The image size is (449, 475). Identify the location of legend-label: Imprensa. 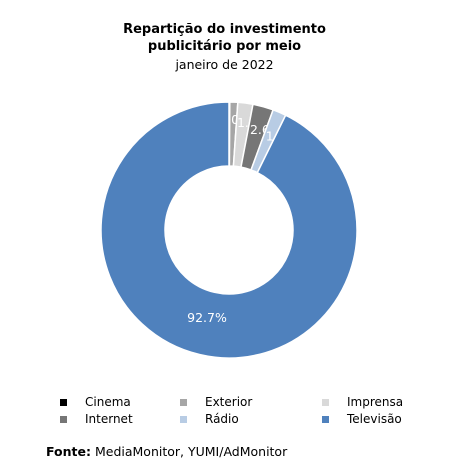
(375, 402).